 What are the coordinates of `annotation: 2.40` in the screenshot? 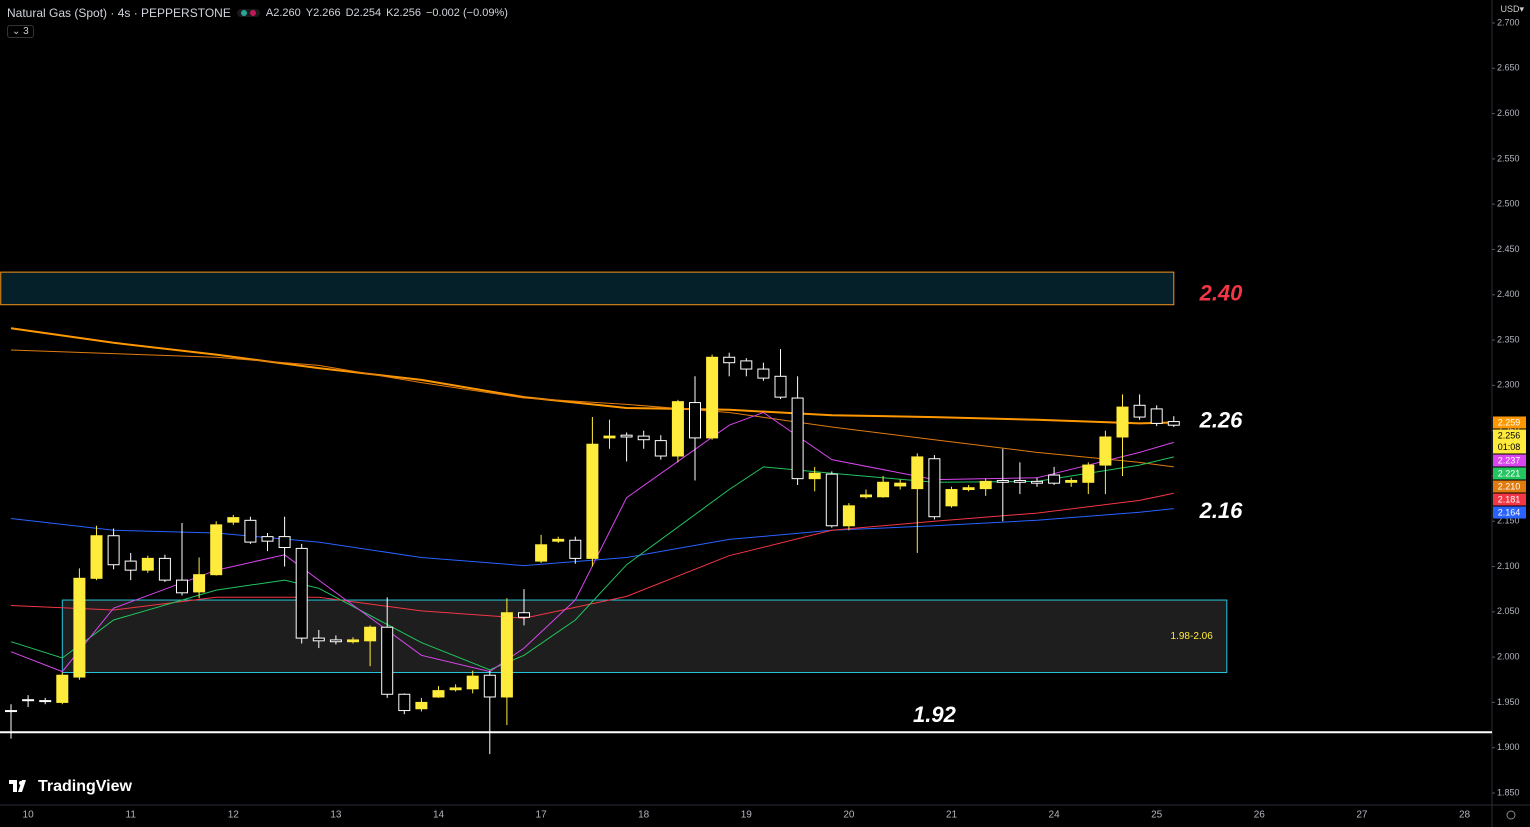 It's located at (1221, 293).